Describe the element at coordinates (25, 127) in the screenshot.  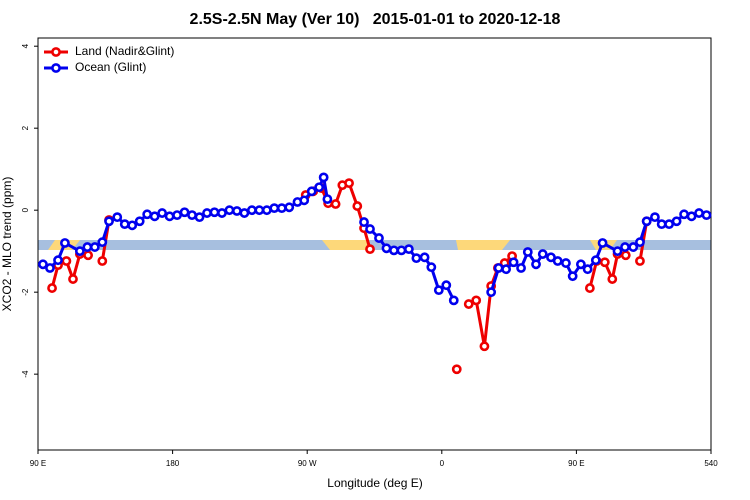
I see `y-tick-label: 2` at that location.